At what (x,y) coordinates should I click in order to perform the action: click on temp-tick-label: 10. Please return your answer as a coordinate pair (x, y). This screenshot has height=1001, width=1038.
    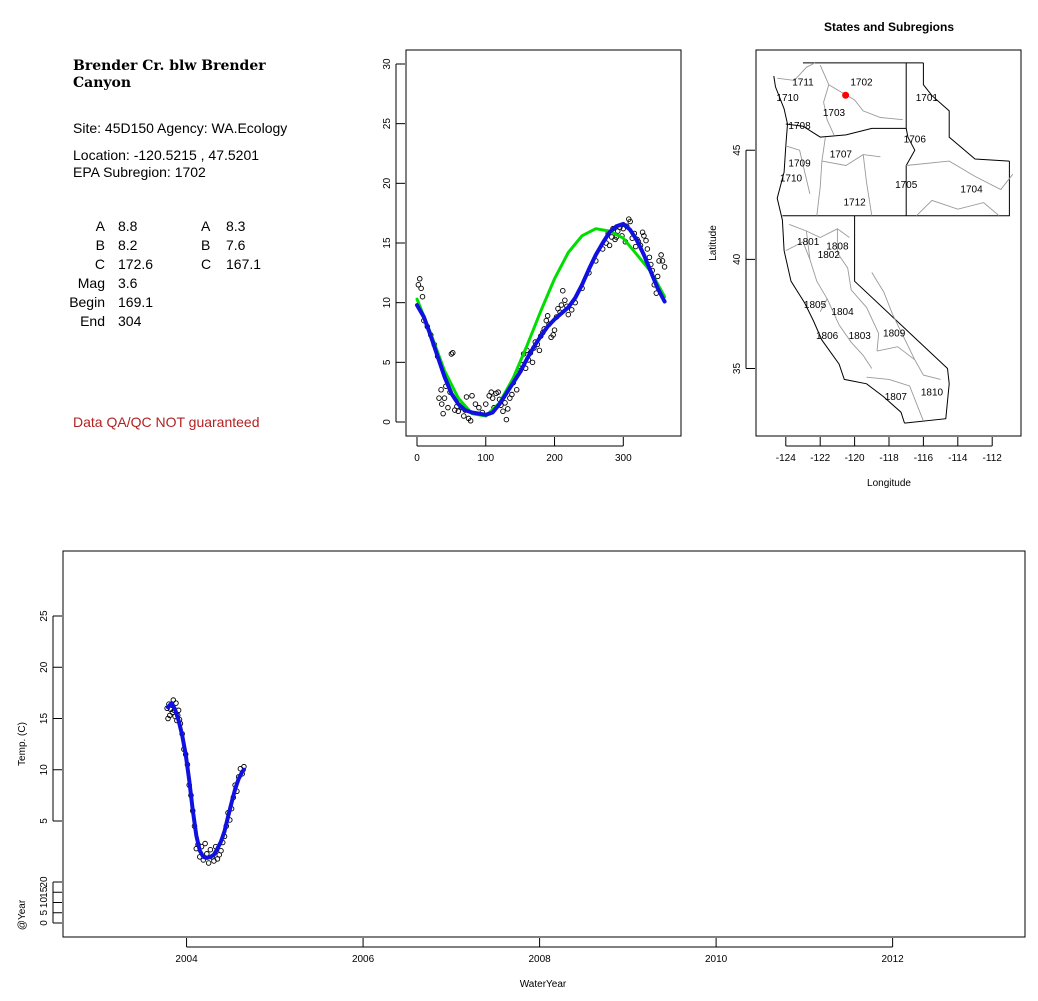
    Looking at the image, I should click on (44, 770).